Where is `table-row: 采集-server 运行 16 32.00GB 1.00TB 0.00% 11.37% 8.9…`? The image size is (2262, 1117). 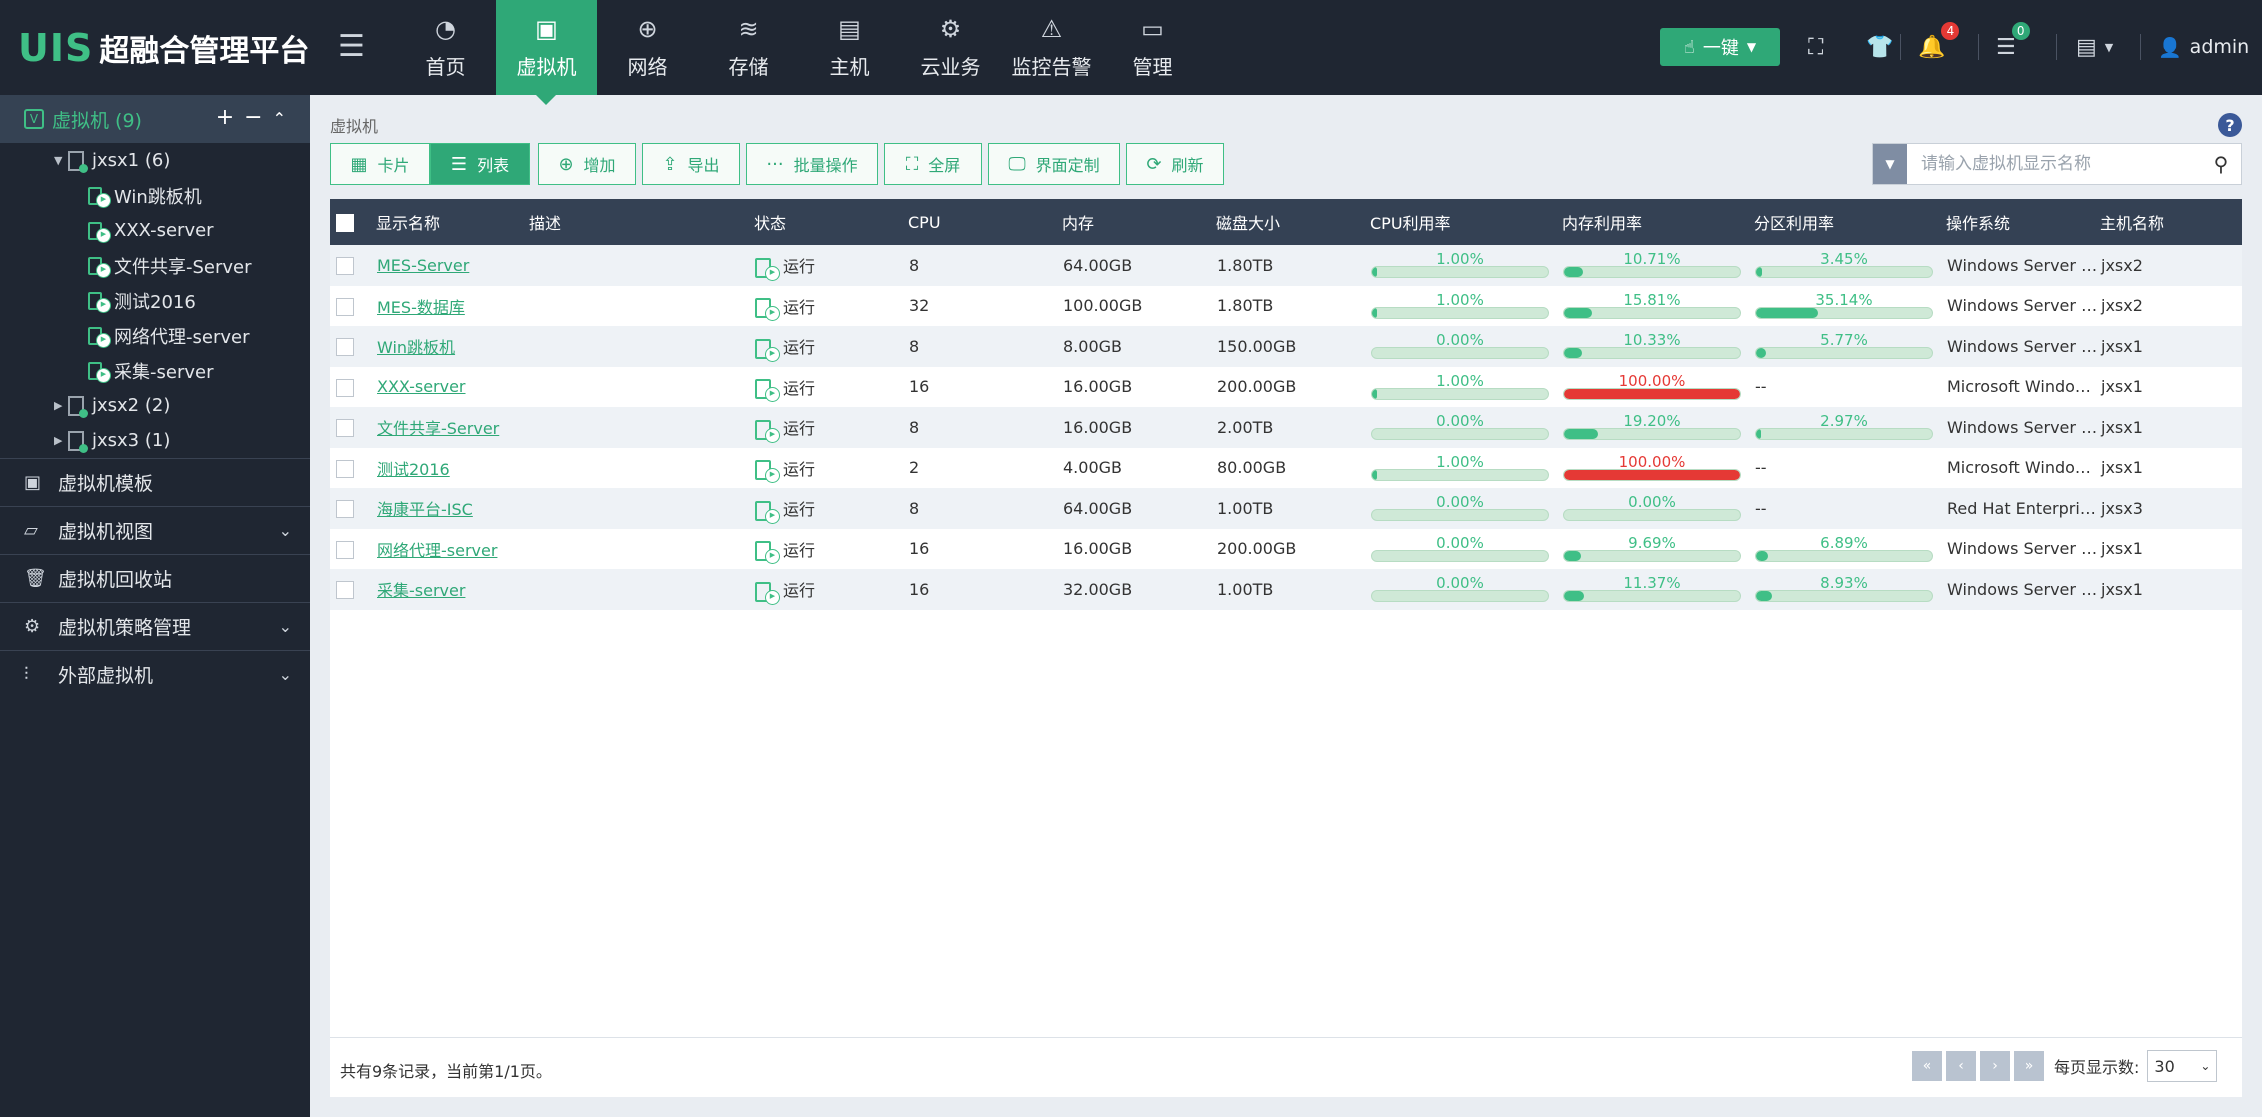 table-row: 采集-server 运行 16 32.00GB 1.00TB 0.00% 11.37% 8.9… is located at coordinates (1286, 589).